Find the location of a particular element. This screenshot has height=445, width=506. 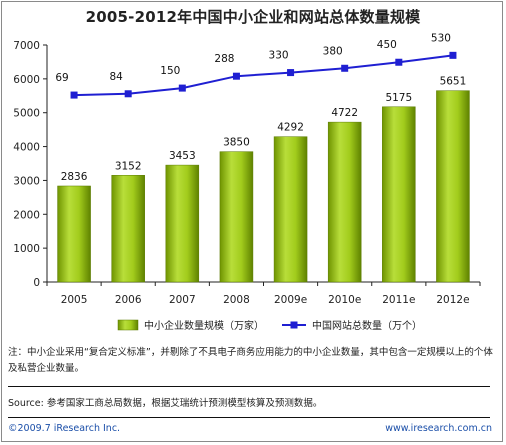

y-tick-label: 5000 is located at coordinates (26, 114).